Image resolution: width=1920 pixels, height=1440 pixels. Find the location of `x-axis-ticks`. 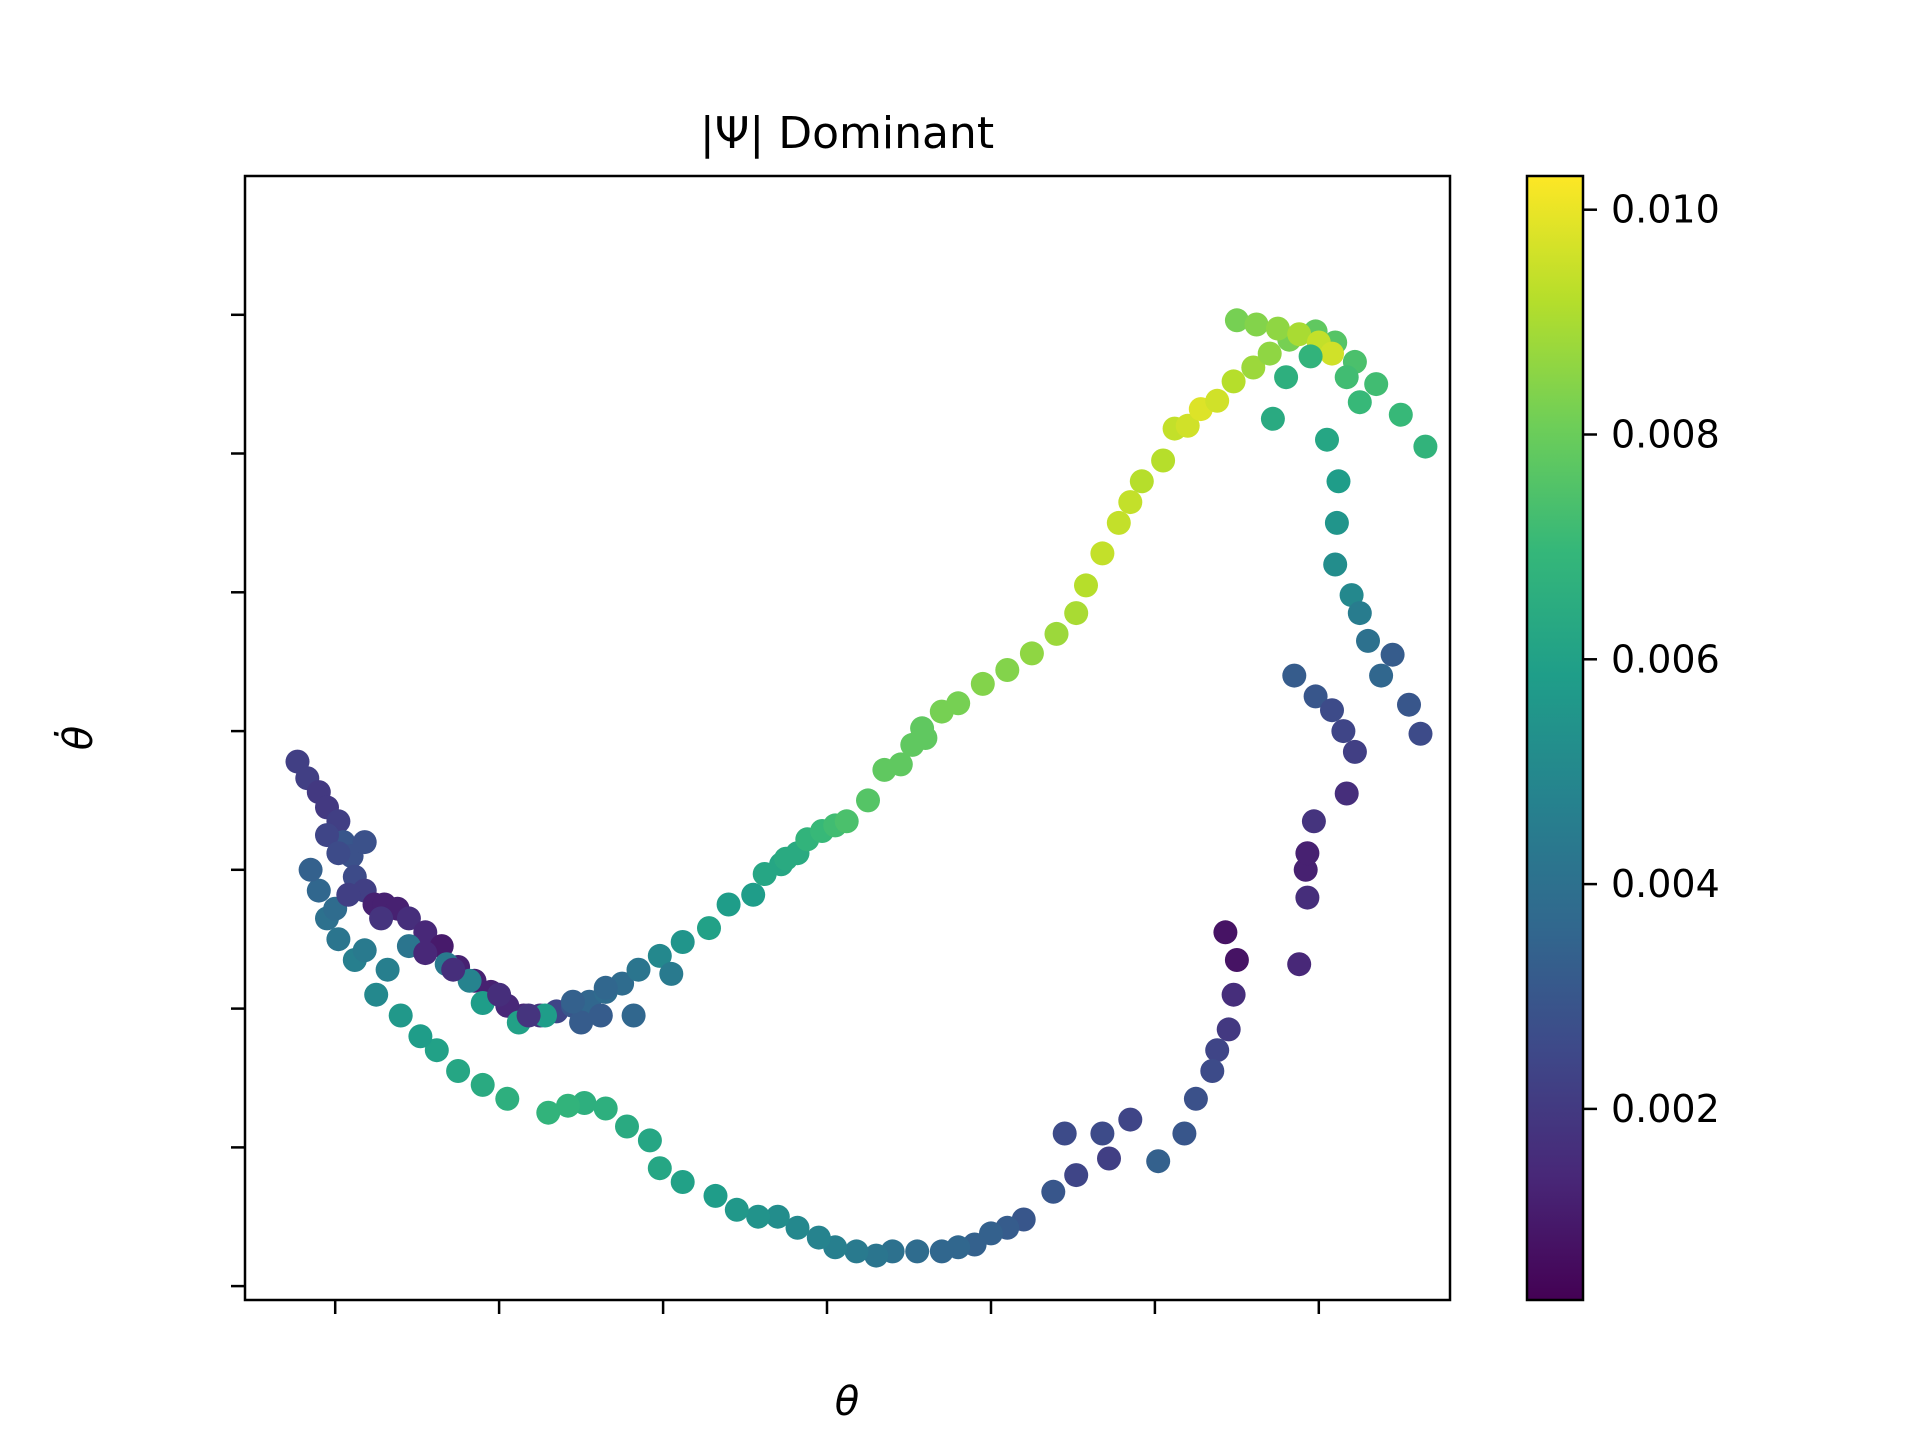

x-axis-ticks is located at coordinates (827, 1307).